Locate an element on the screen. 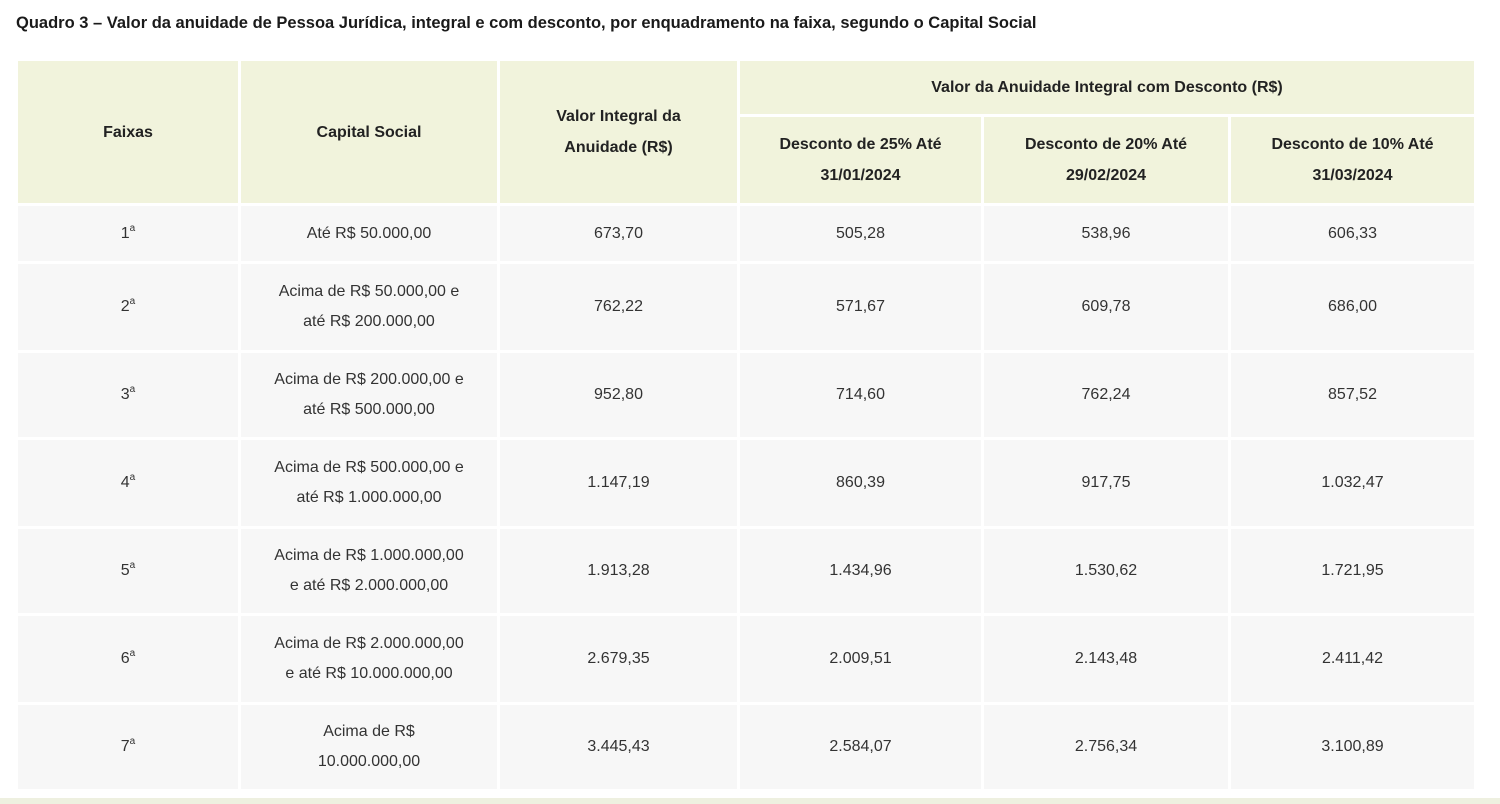  cell-desconto-20: 2.756,34 is located at coordinates (1106, 747).